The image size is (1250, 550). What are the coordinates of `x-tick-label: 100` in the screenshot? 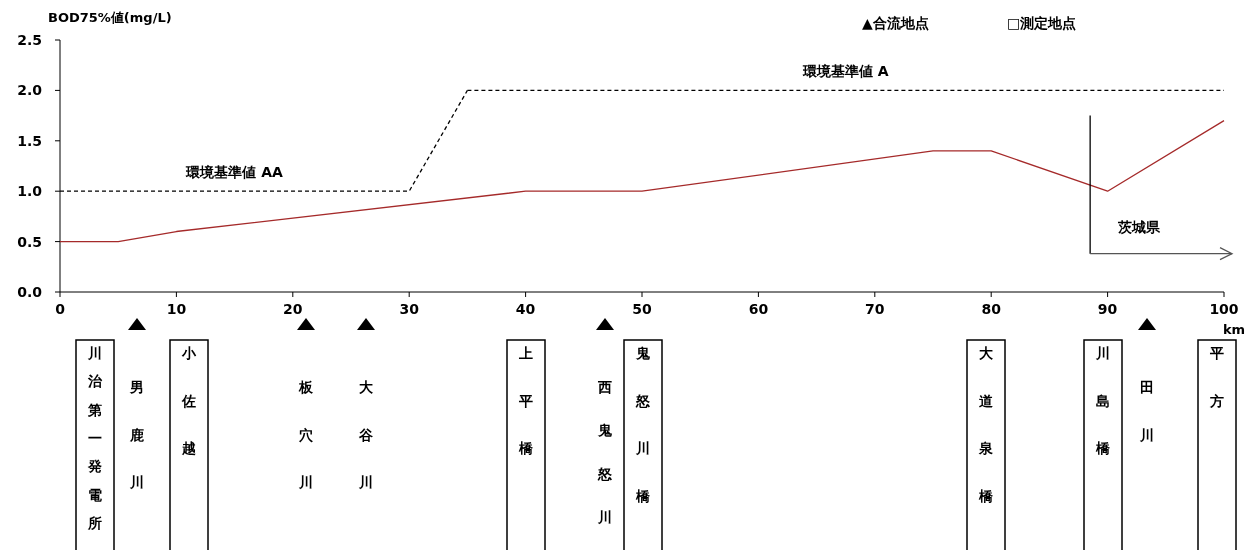 It's located at (1224, 309).